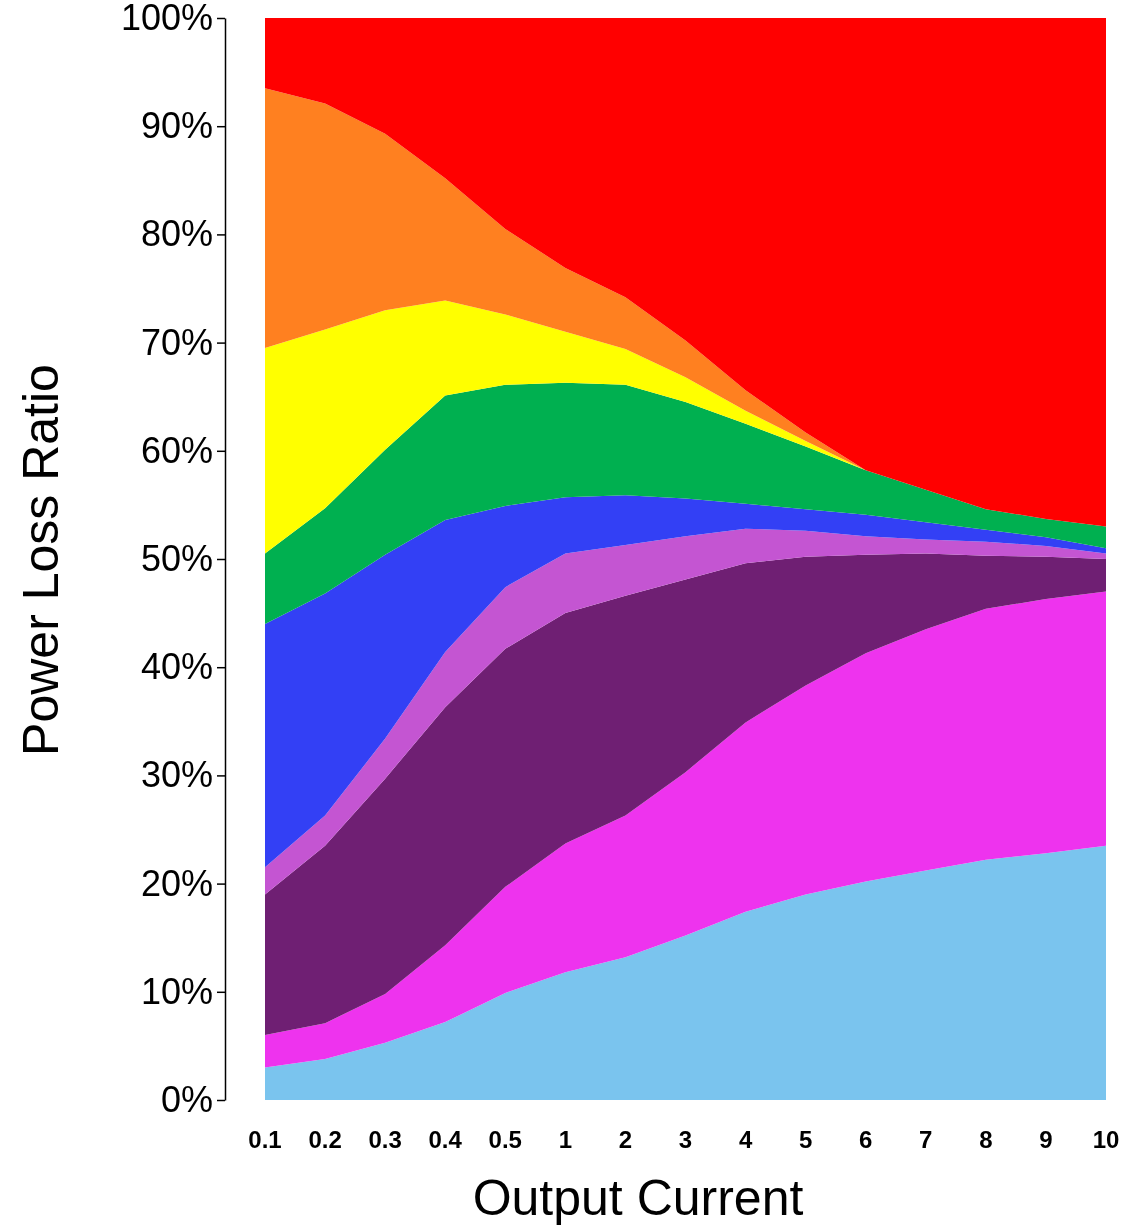  I want to click on x-tick-label: 5, so click(805, 1139).